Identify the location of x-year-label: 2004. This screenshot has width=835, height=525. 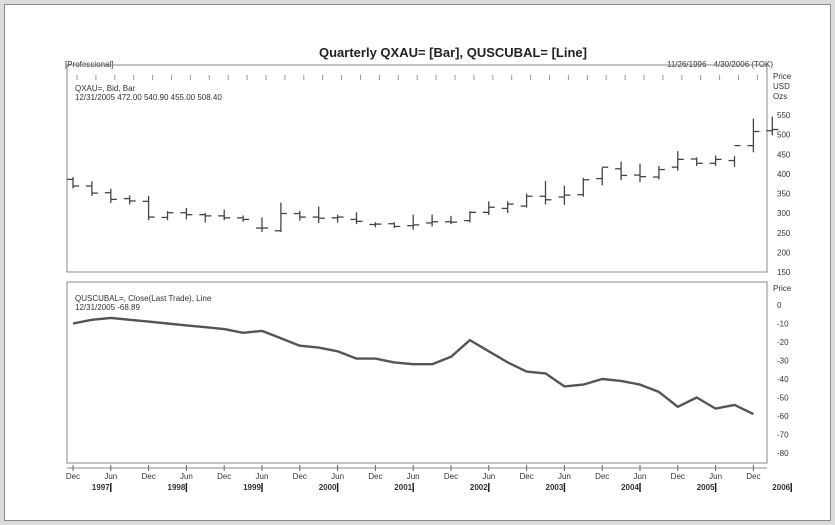
(630, 487).